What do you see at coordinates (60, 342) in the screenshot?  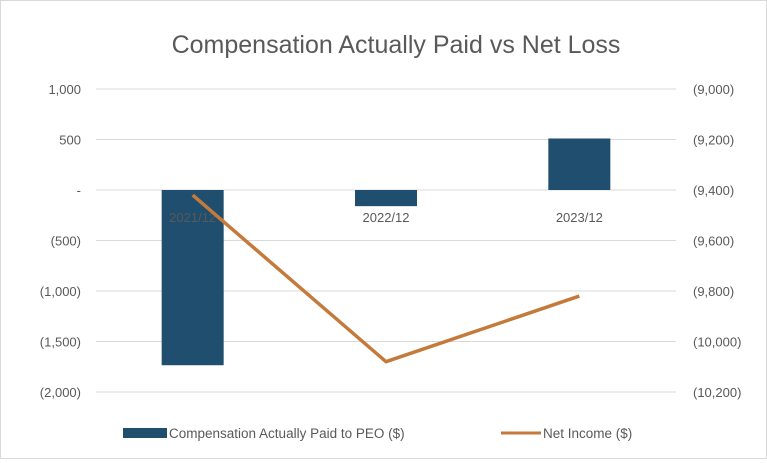 I see `left-tick-label: (1,500)` at bounding box center [60, 342].